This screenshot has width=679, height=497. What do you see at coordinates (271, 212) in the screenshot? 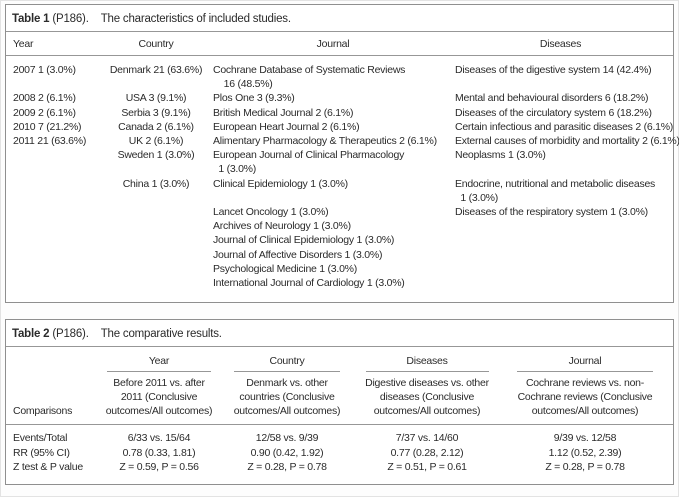
I see `table1-journal-cell: Lancet Oncology 1 (3.0%)` at bounding box center [271, 212].